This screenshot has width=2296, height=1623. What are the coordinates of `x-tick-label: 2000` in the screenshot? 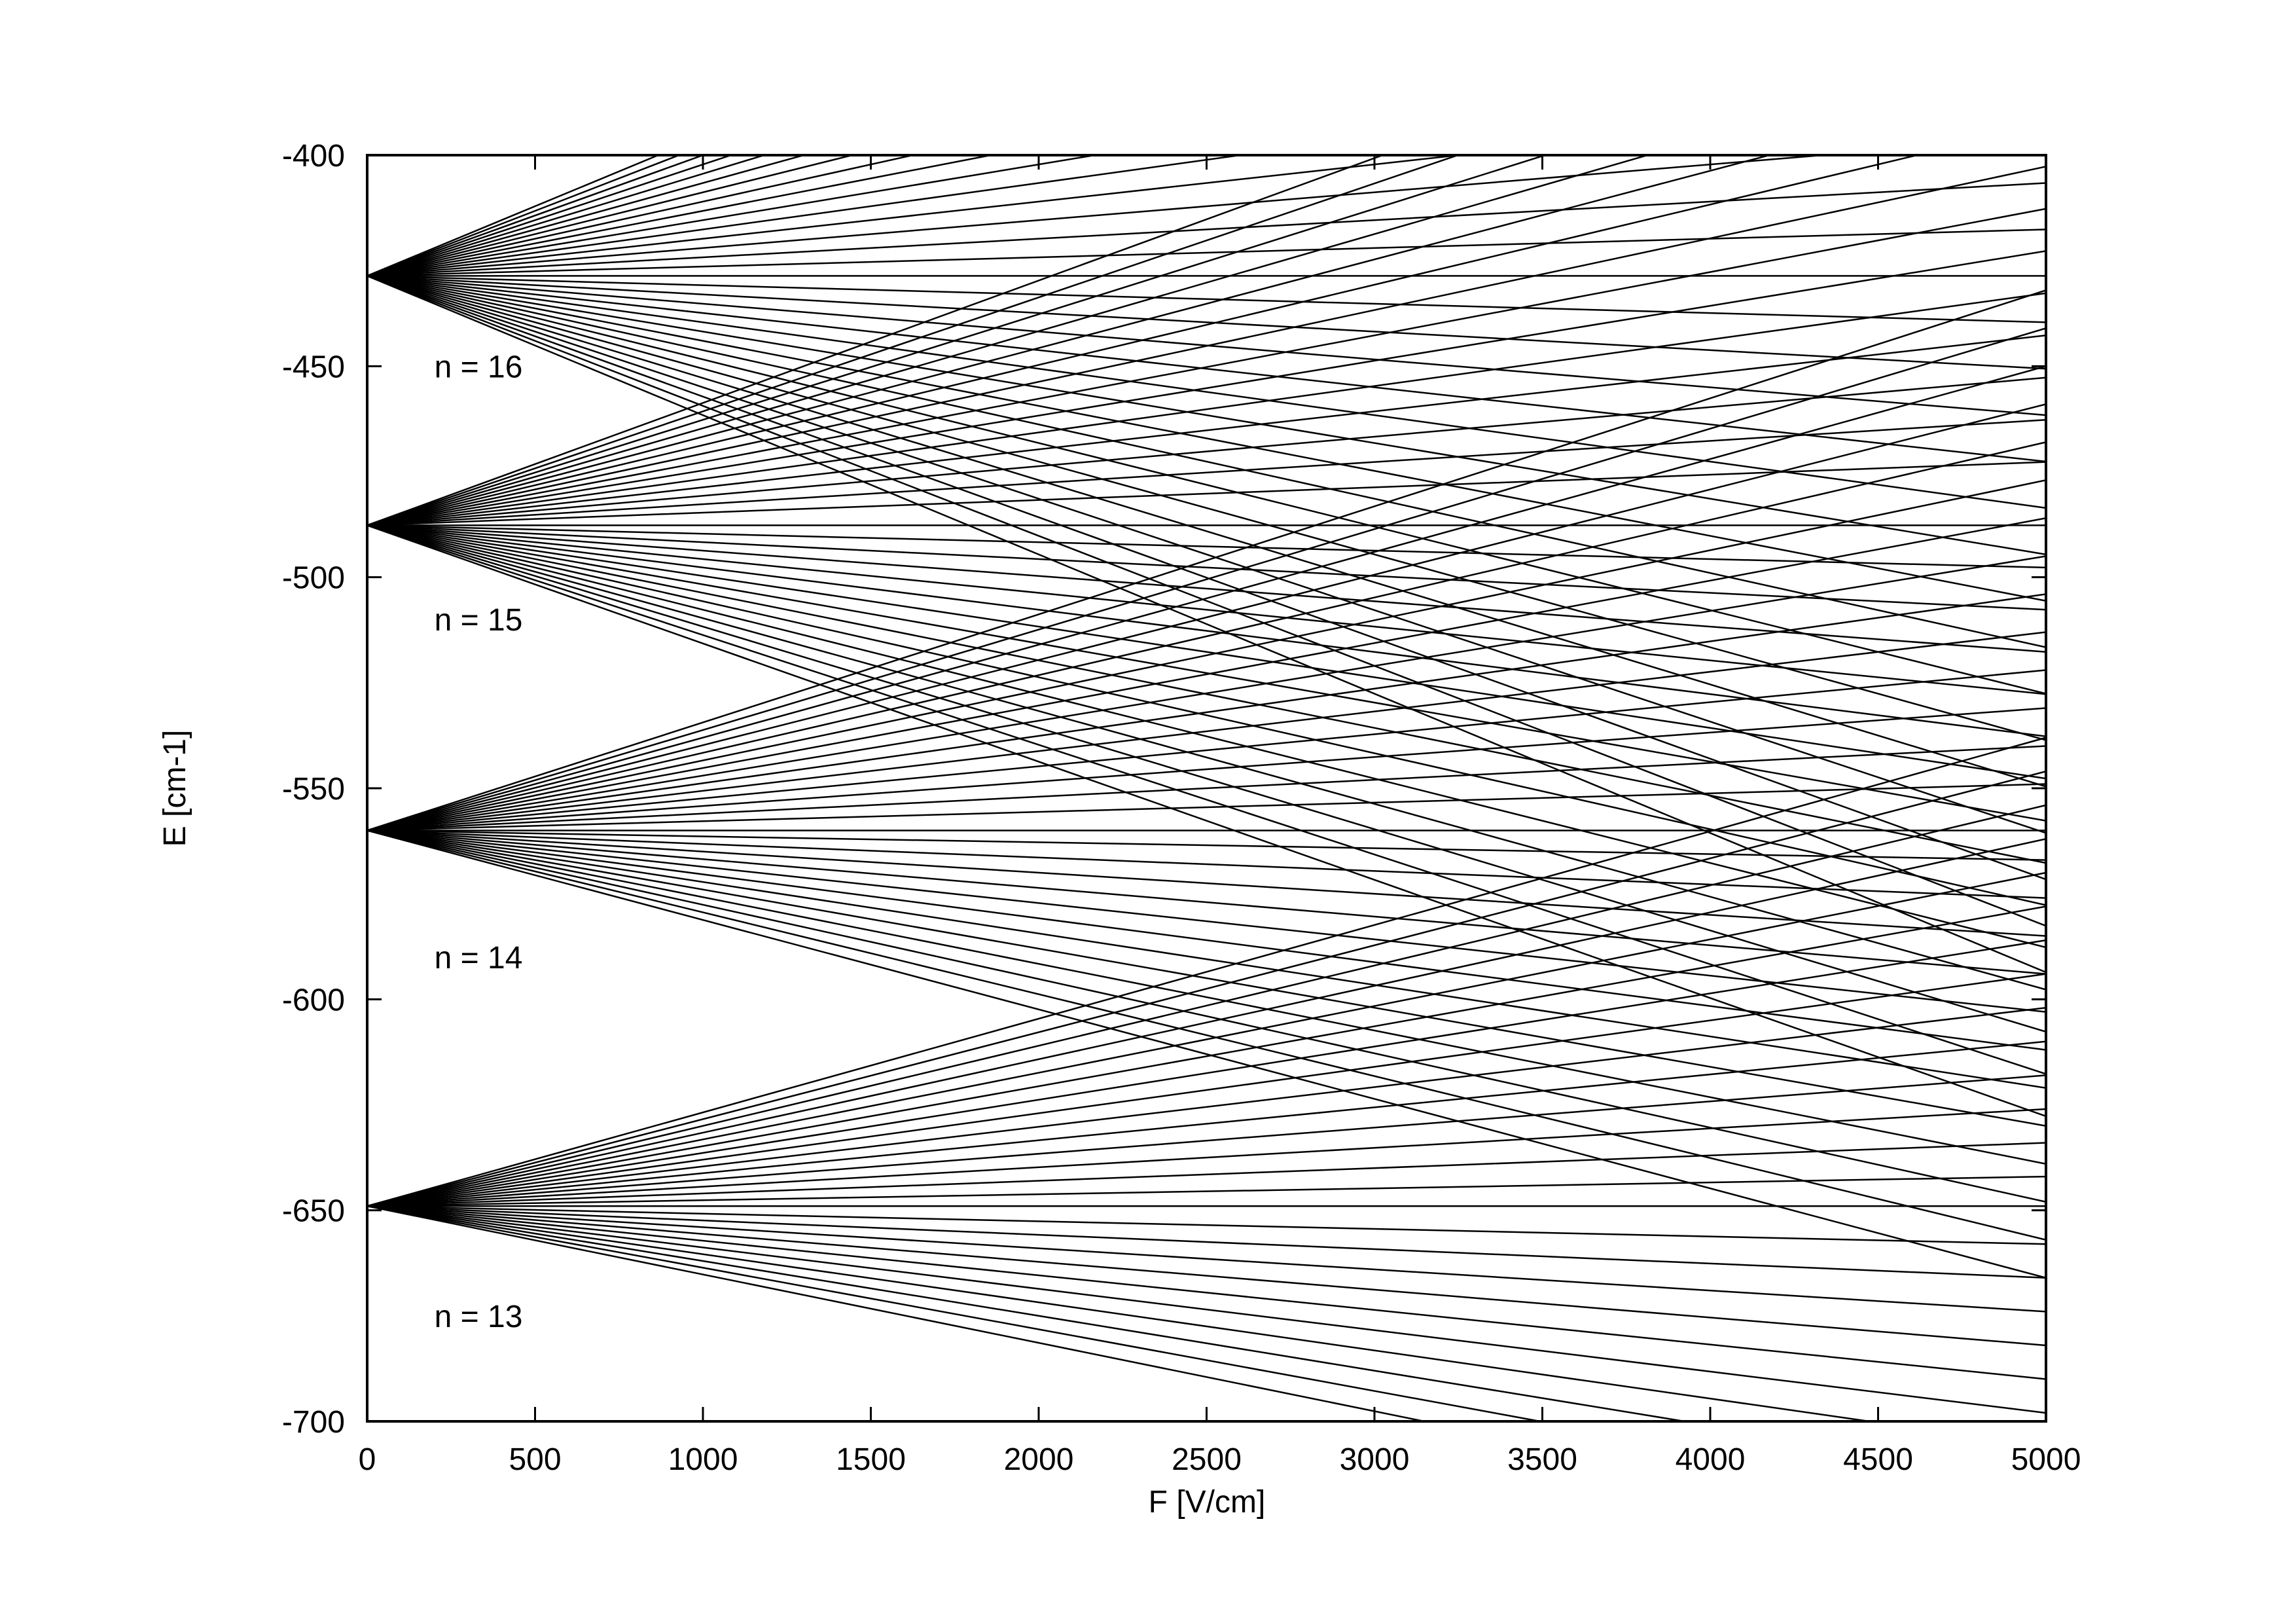 It's located at (1039, 1459).